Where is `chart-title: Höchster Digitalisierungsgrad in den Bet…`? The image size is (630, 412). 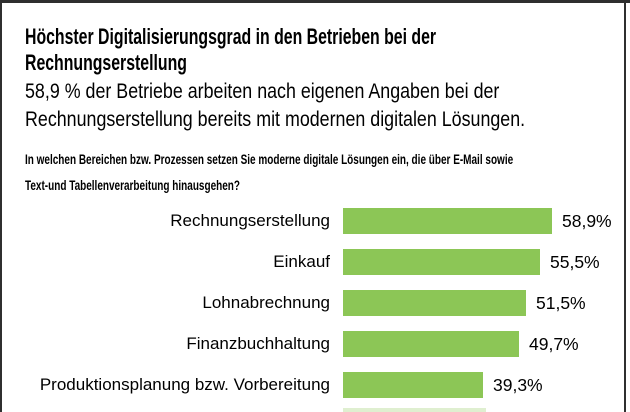 chart-title: Höchster Digitalisierungsgrad in den Bet… is located at coordinates (230, 50).